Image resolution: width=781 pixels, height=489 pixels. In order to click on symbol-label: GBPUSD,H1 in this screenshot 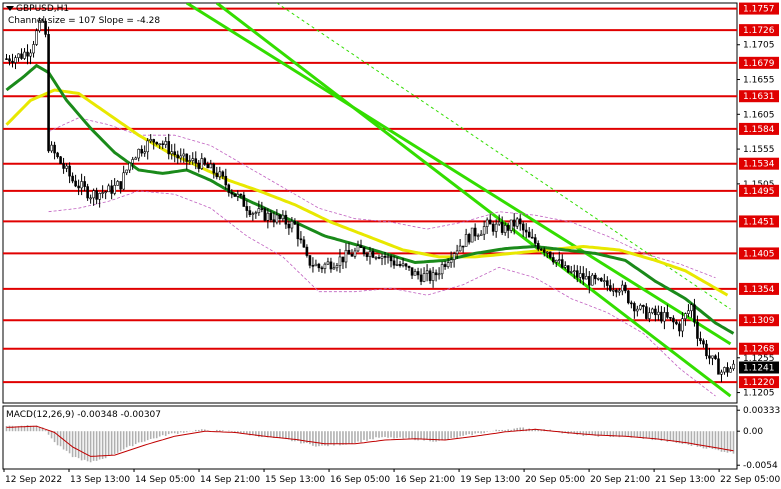, I will do `click(43, 9)`.